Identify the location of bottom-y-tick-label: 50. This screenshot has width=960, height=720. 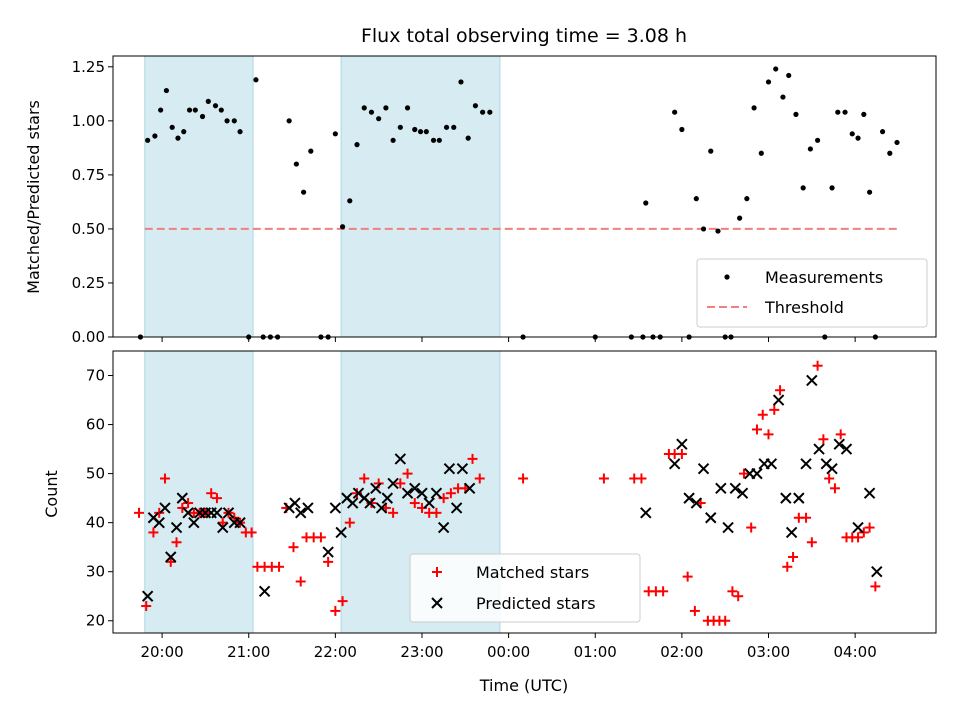
(95, 474).